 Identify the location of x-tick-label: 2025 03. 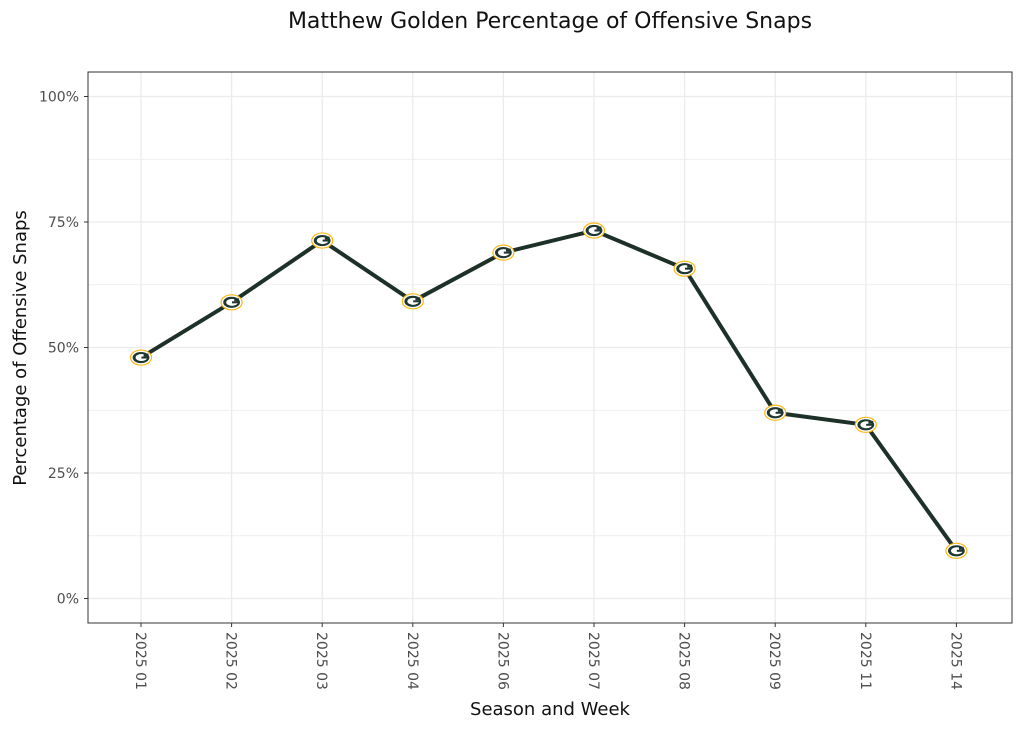
(321, 661).